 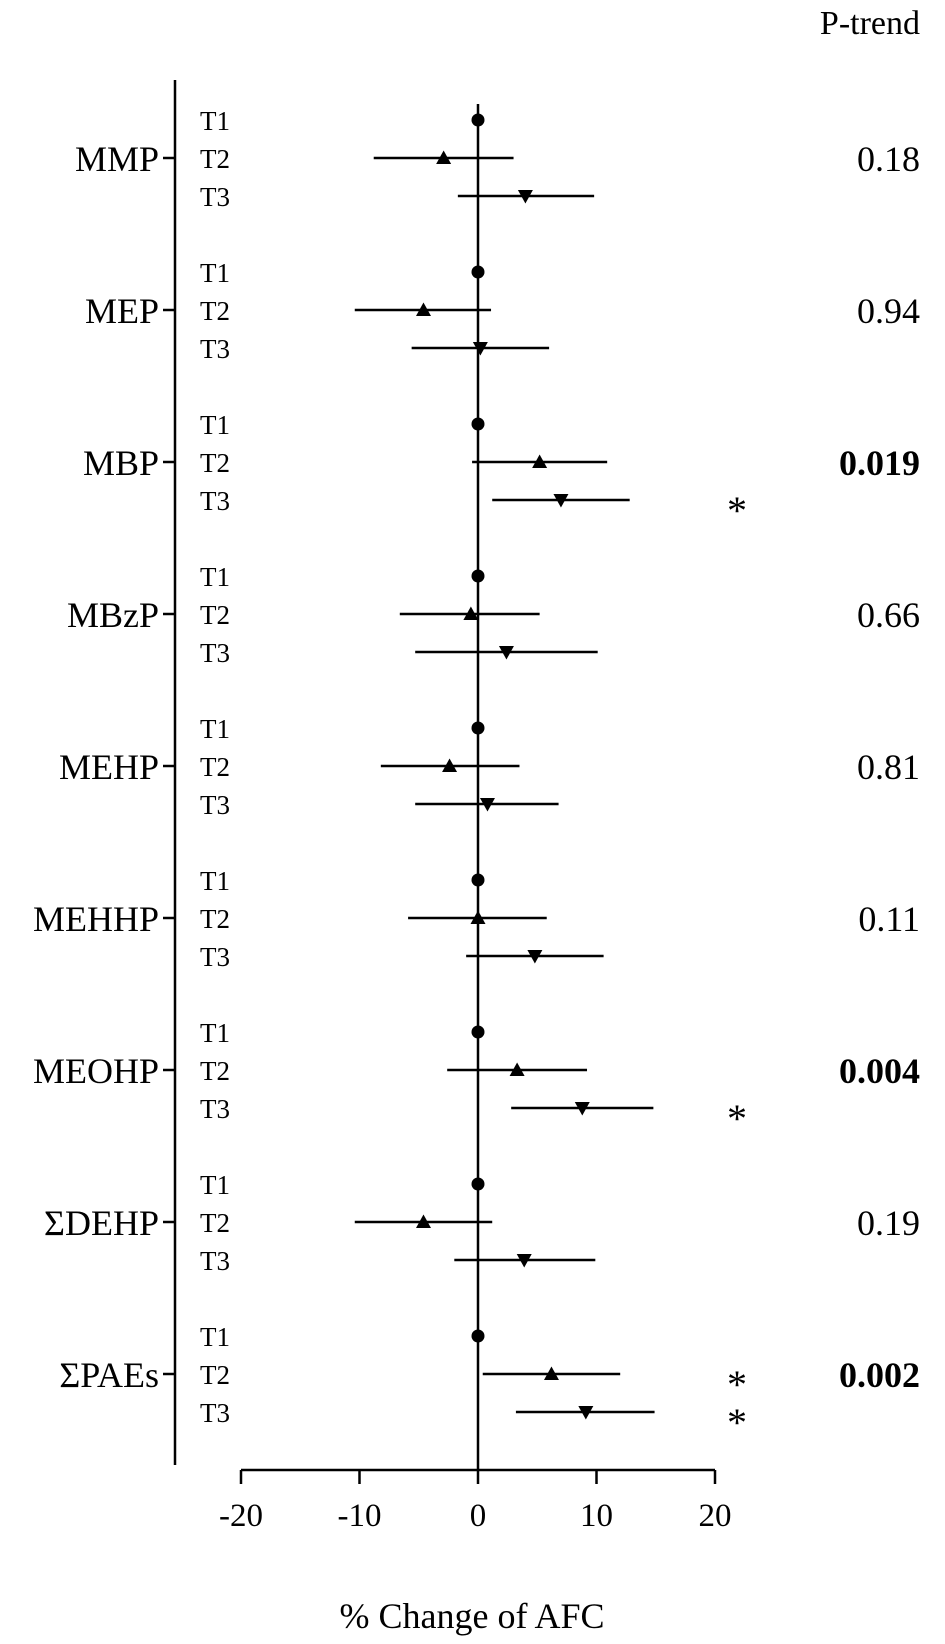 What do you see at coordinates (715, 1516) in the screenshot?
I see `x-tick-label: 20` at bounding box center [715, 1516].